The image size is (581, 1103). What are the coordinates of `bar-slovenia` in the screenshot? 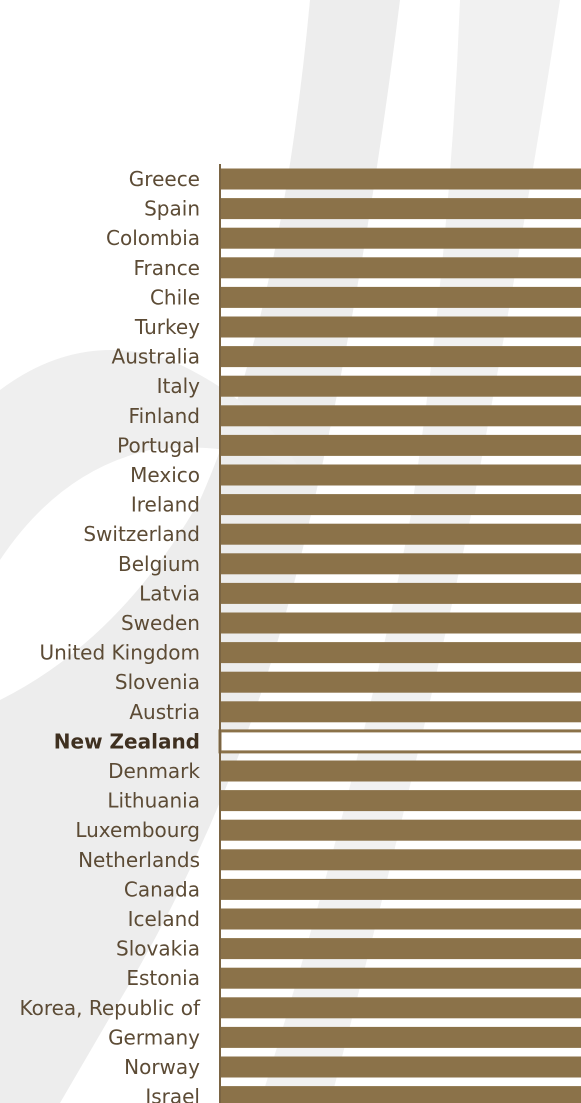 It's located at (400, 682).